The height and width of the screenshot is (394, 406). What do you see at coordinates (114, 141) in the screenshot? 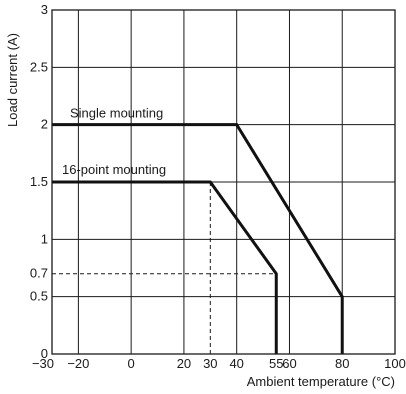
I see `series-annotations: Single mounting 16-point mounting` at bounding box center [114, 141].